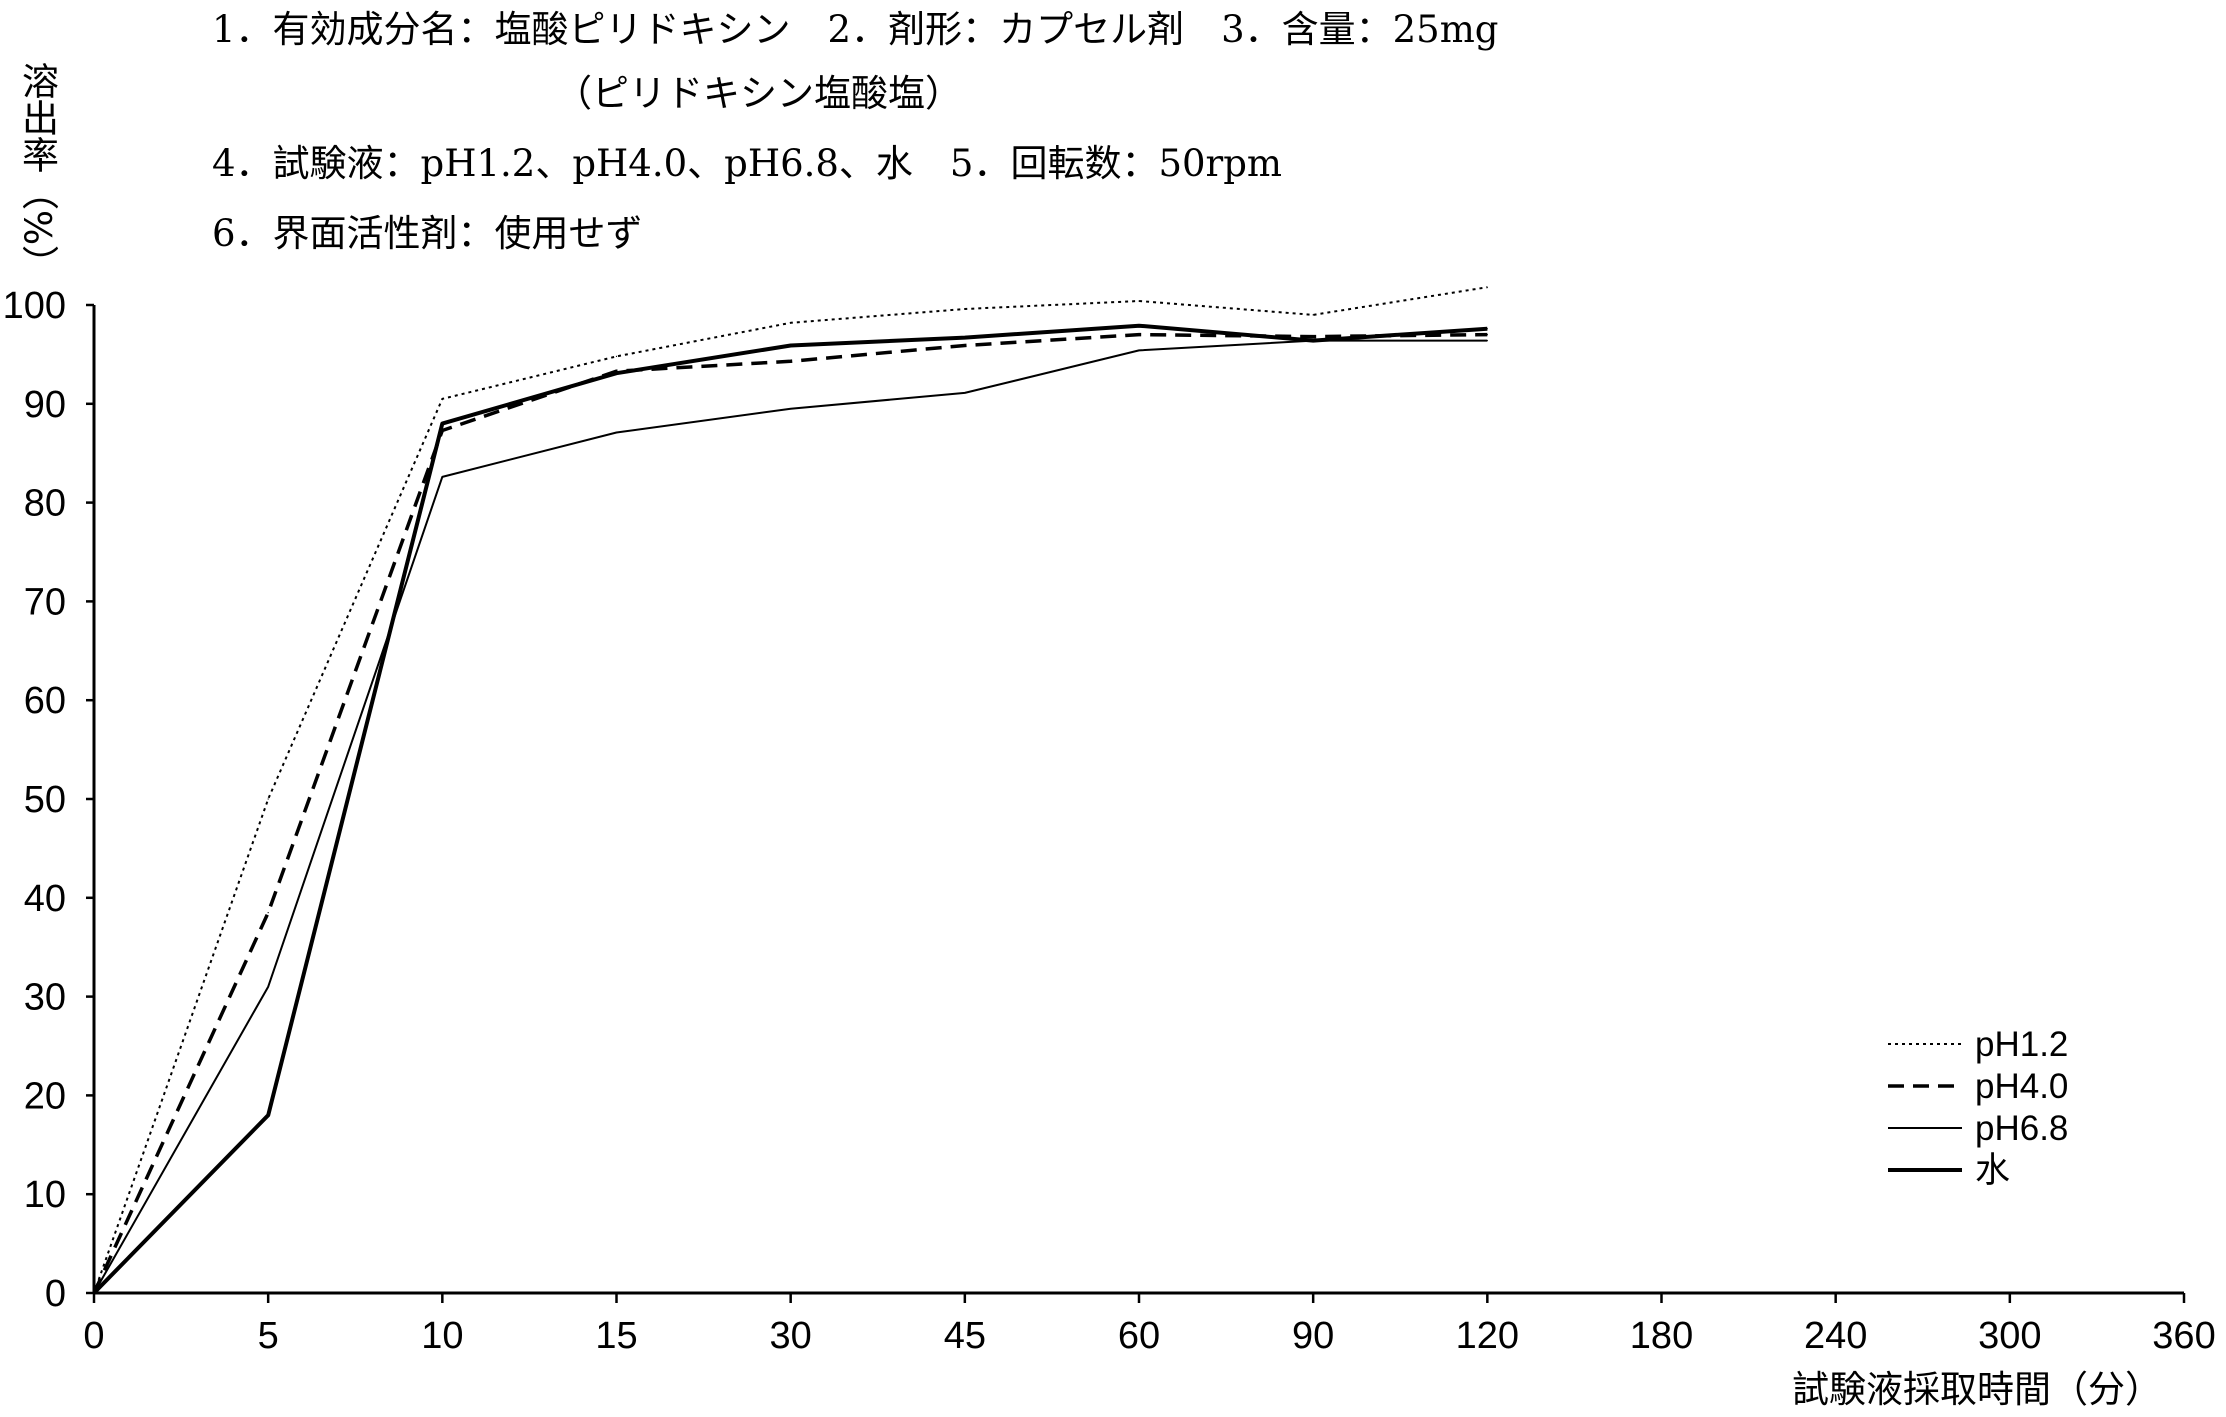 The width and height of the screenshot is (2226, 1417). What do you see at coordinates (442, 1336) in the screenshot?
I see `x-tick-label: 10` at bounding box center [442, 1336].